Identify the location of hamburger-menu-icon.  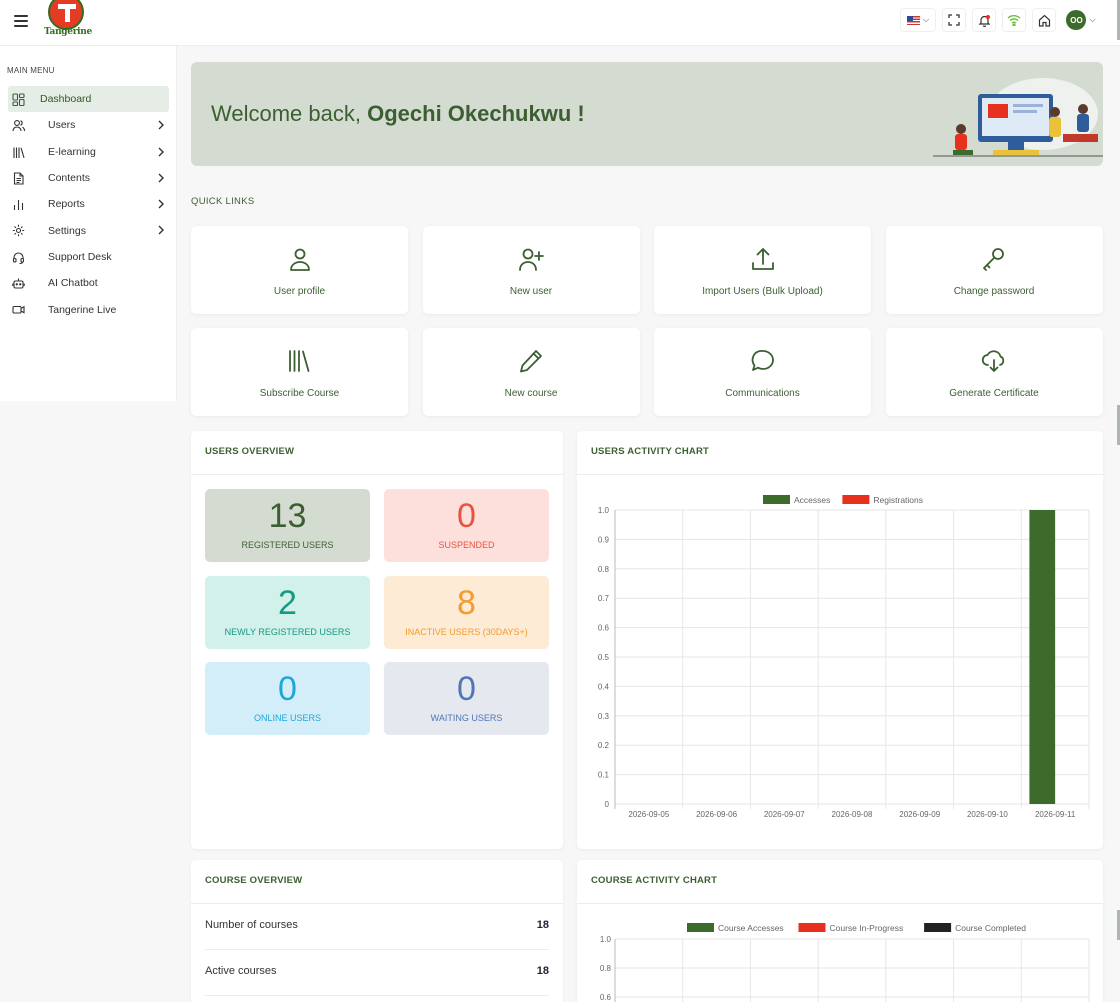
(21, 21).